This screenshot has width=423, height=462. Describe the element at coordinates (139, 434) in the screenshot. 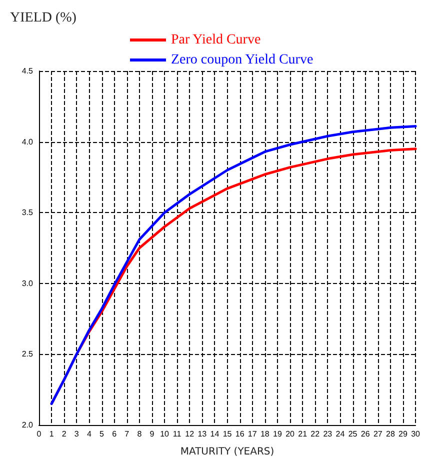

I see `x-tick-label: 8` at that location.